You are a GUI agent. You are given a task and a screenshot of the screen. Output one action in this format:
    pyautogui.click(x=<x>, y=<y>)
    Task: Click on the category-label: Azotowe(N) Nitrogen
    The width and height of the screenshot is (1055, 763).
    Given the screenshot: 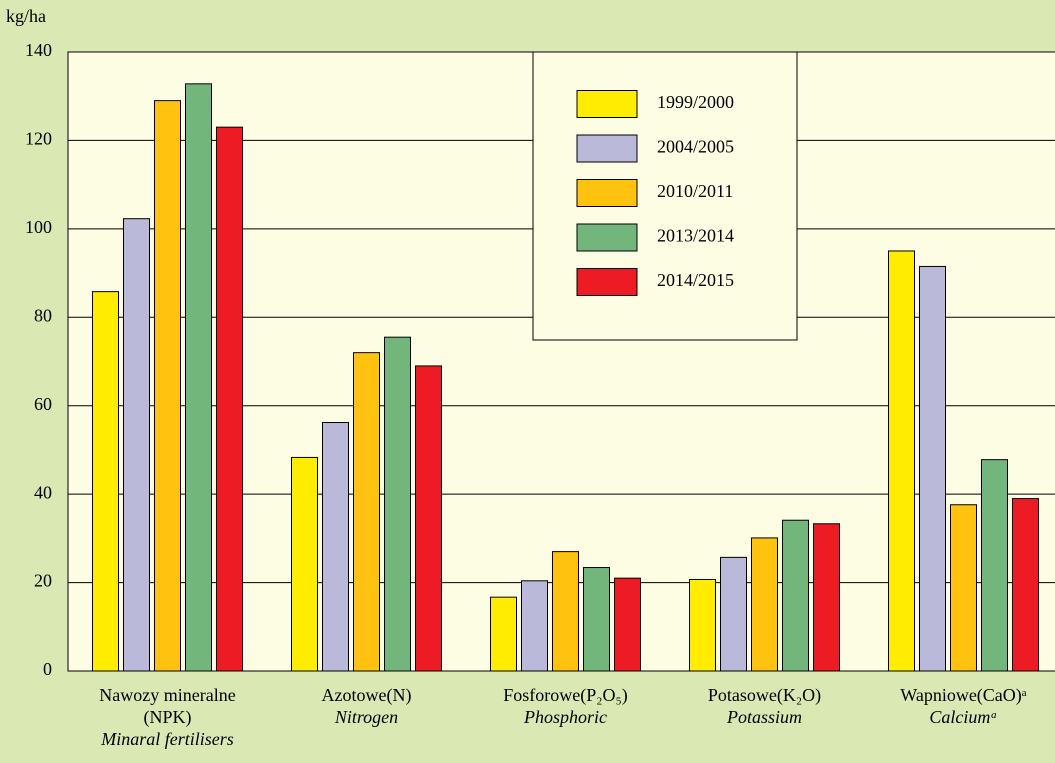 What is the action you would take?
    pyautogui.click(x=367, y=706)
    